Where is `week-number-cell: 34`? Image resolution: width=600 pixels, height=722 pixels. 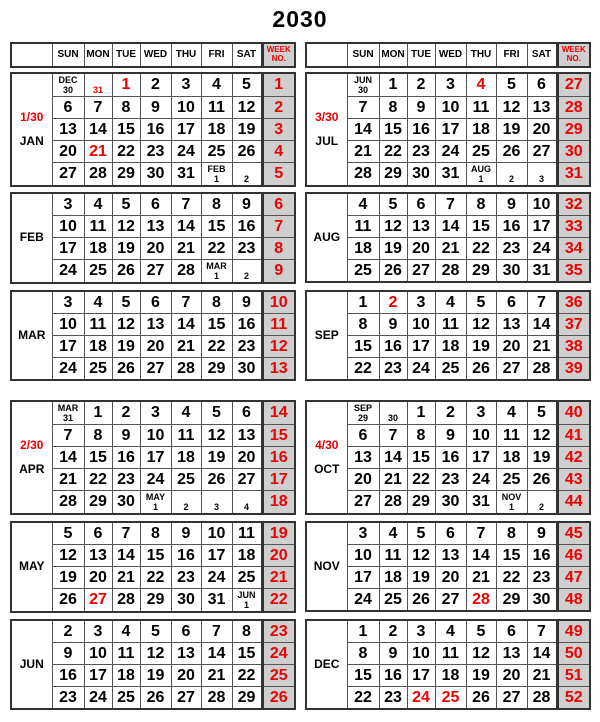 week-number-cell: 34 is located at coordinates (573, 248).